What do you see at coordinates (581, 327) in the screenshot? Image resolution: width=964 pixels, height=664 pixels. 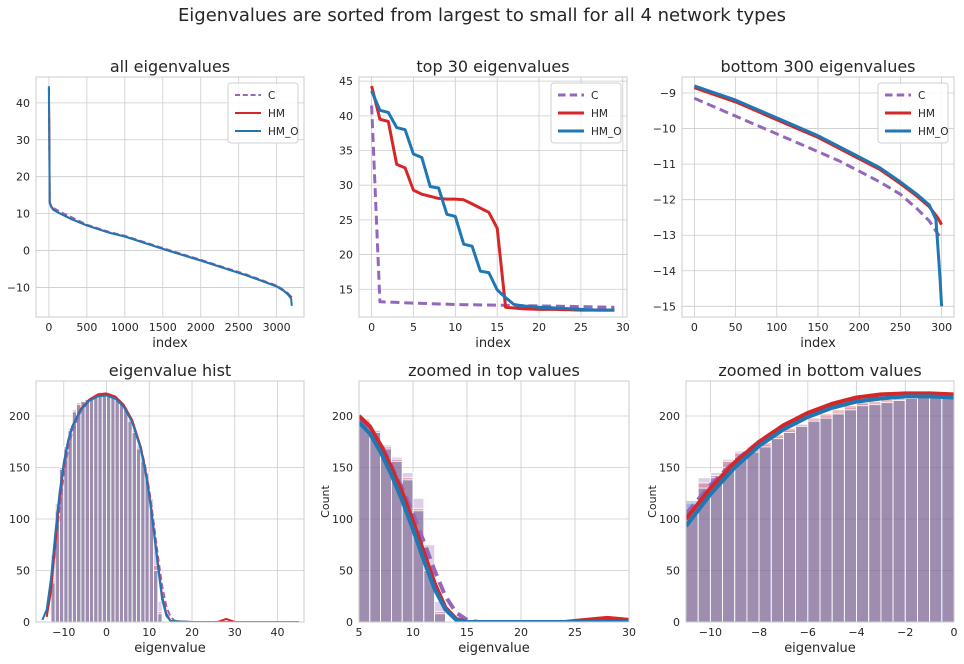 I see `x-tick-label: 25` at bounding box center [581, 327].